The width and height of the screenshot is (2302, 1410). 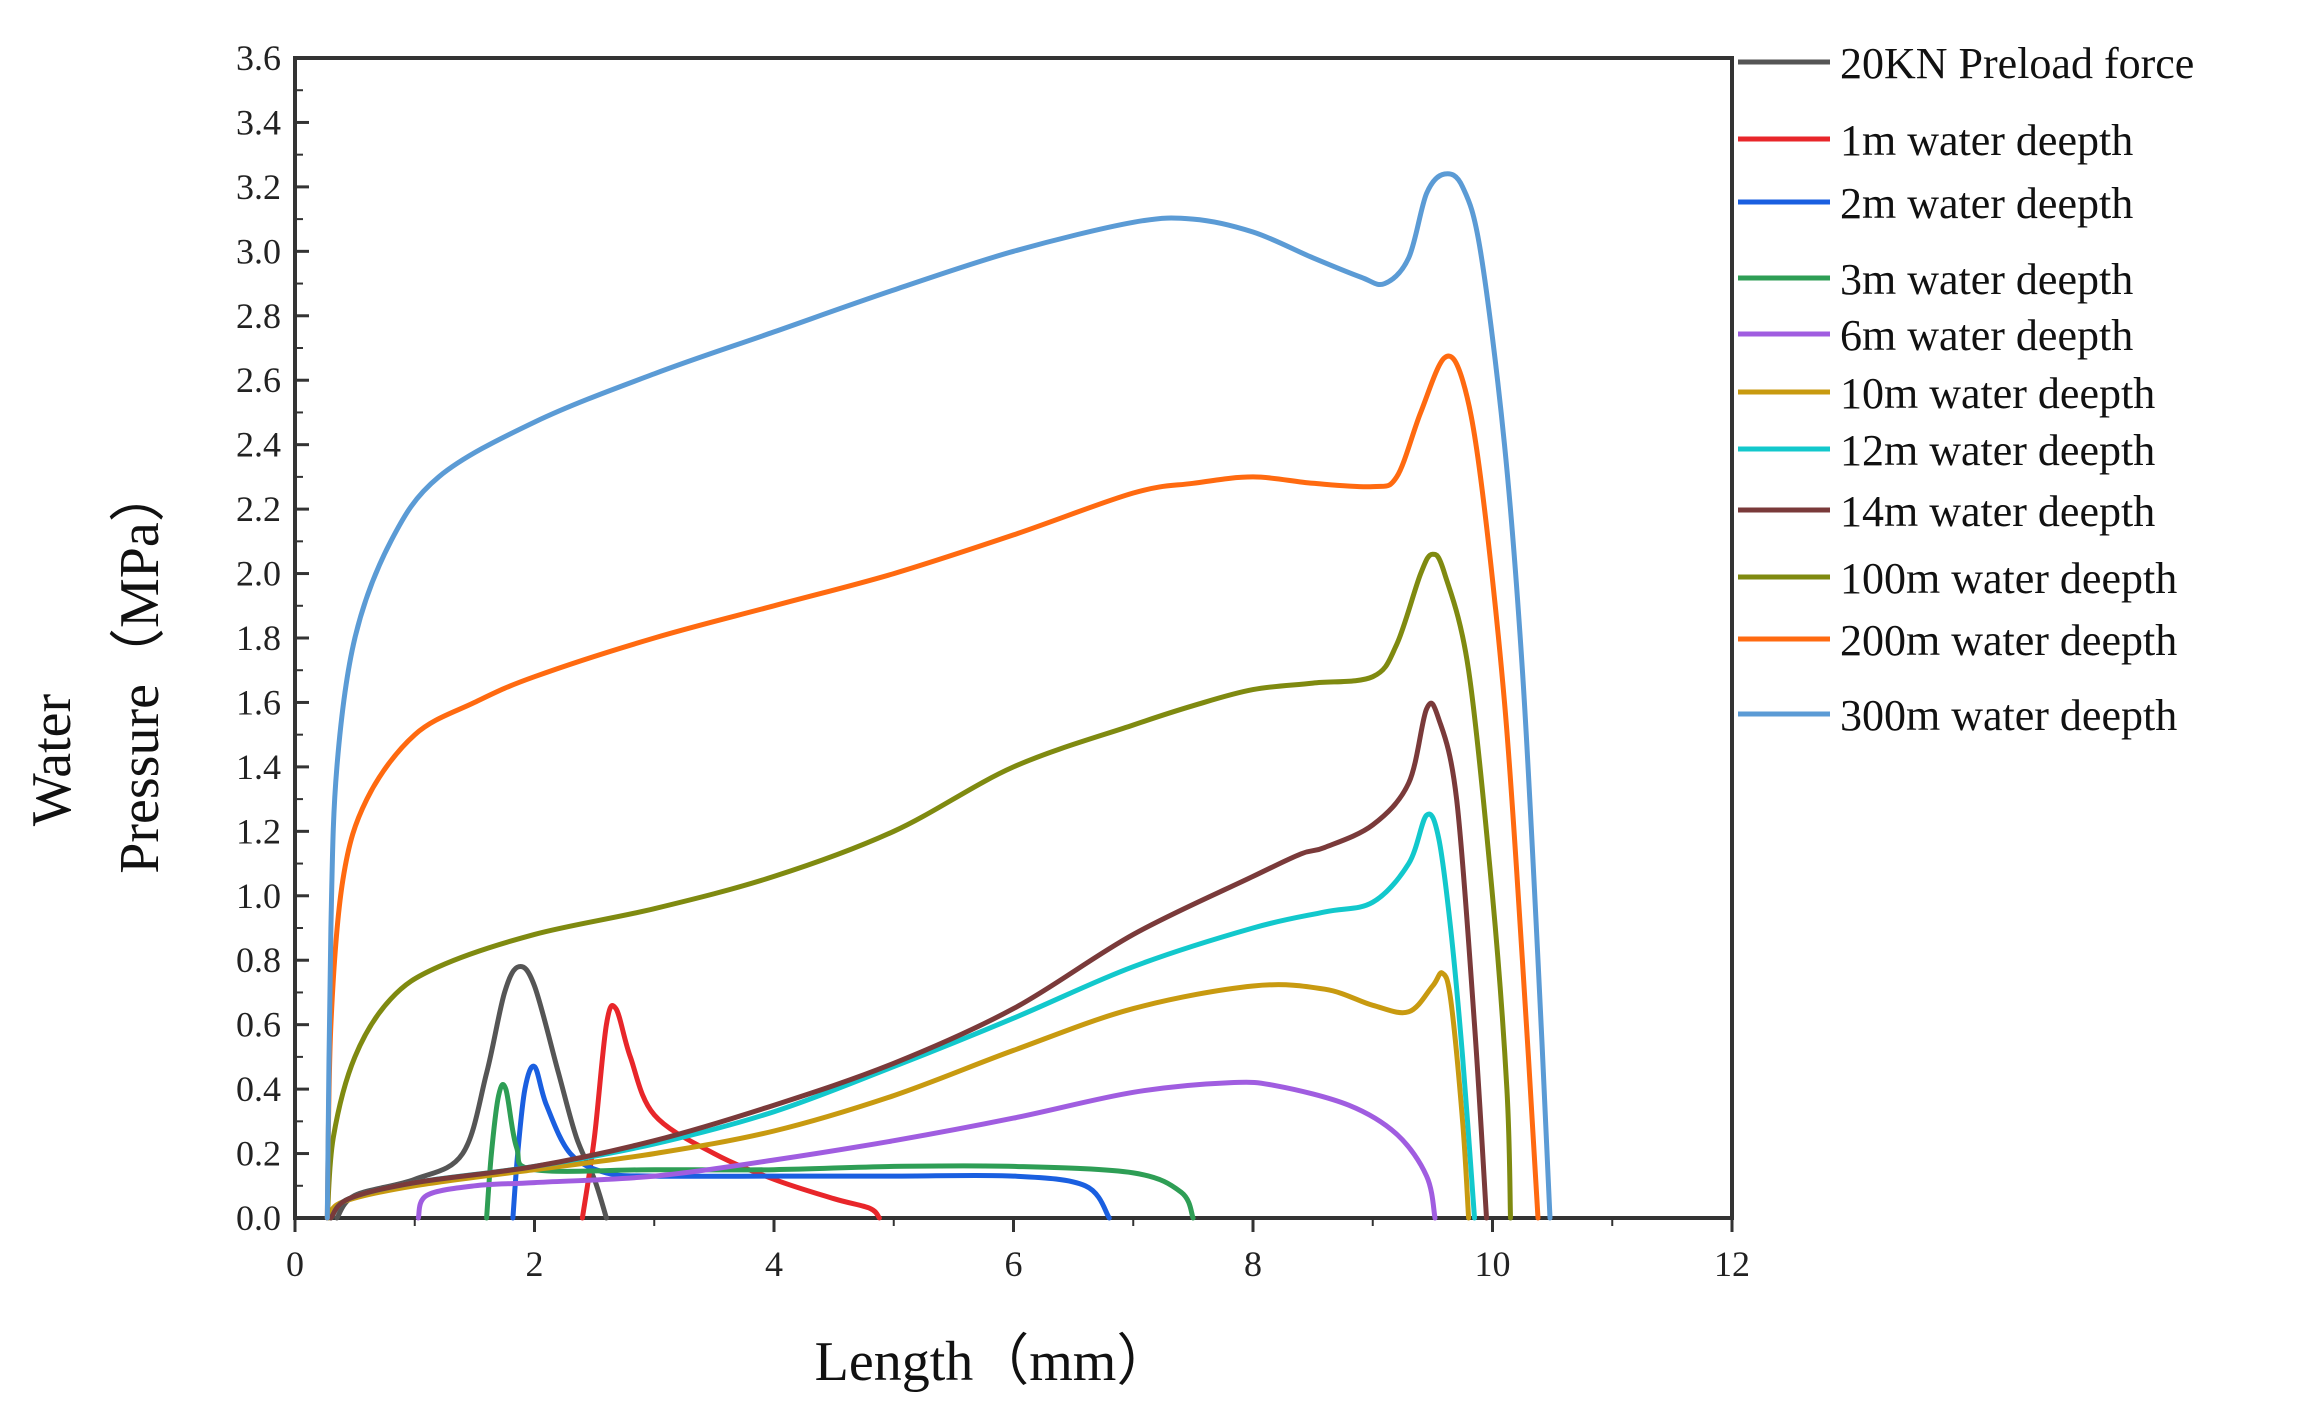 I want to click on x-tick-label: 2, so click(x=535, y=1264).